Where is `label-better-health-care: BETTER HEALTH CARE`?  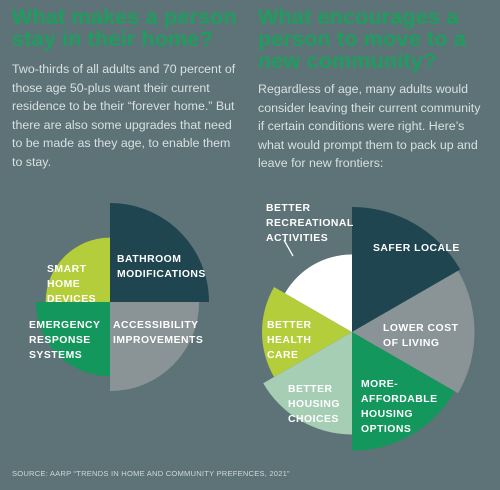 label-better-health-care: BETTER HEALTH CARE is located at coordinates (289, 340).